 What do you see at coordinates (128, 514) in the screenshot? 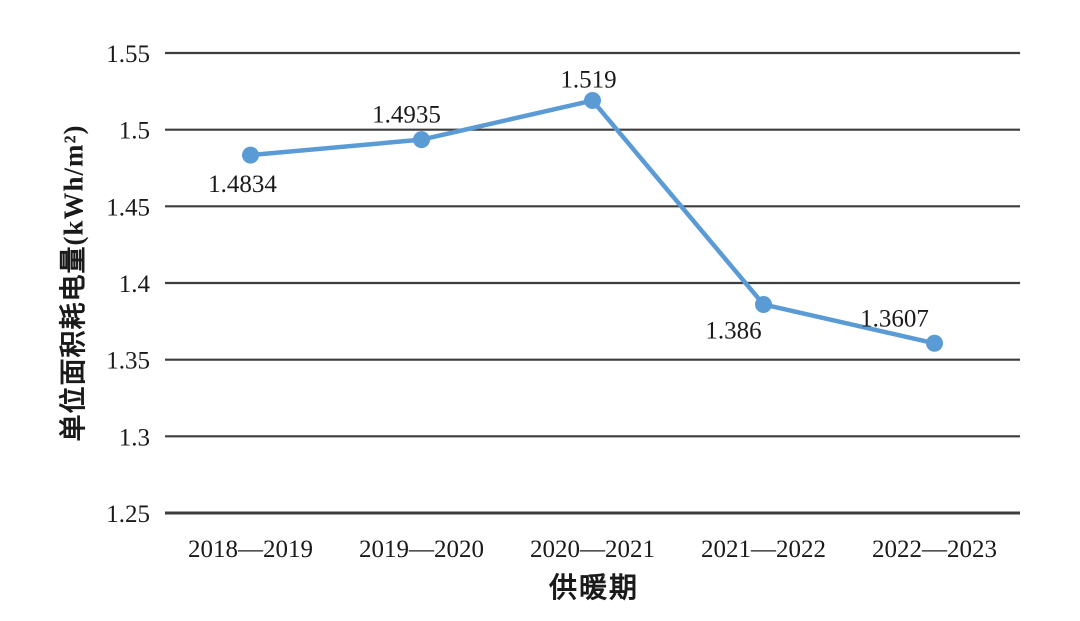
I see `y-tick-label: 1.25` at bounding box center [128, 514].